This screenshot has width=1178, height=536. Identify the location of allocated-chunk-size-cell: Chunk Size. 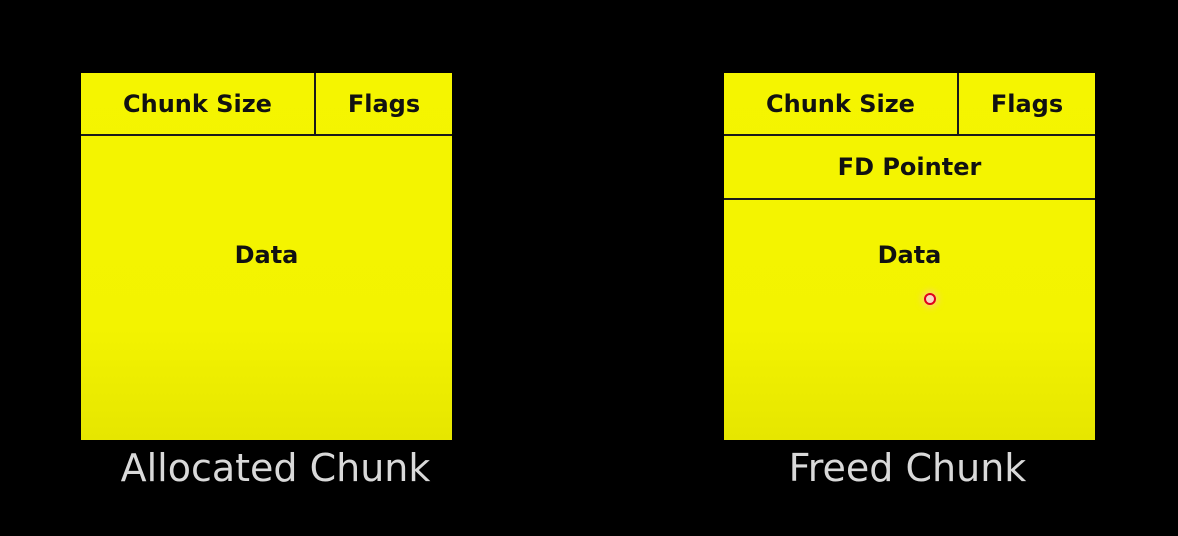
(198, 103).